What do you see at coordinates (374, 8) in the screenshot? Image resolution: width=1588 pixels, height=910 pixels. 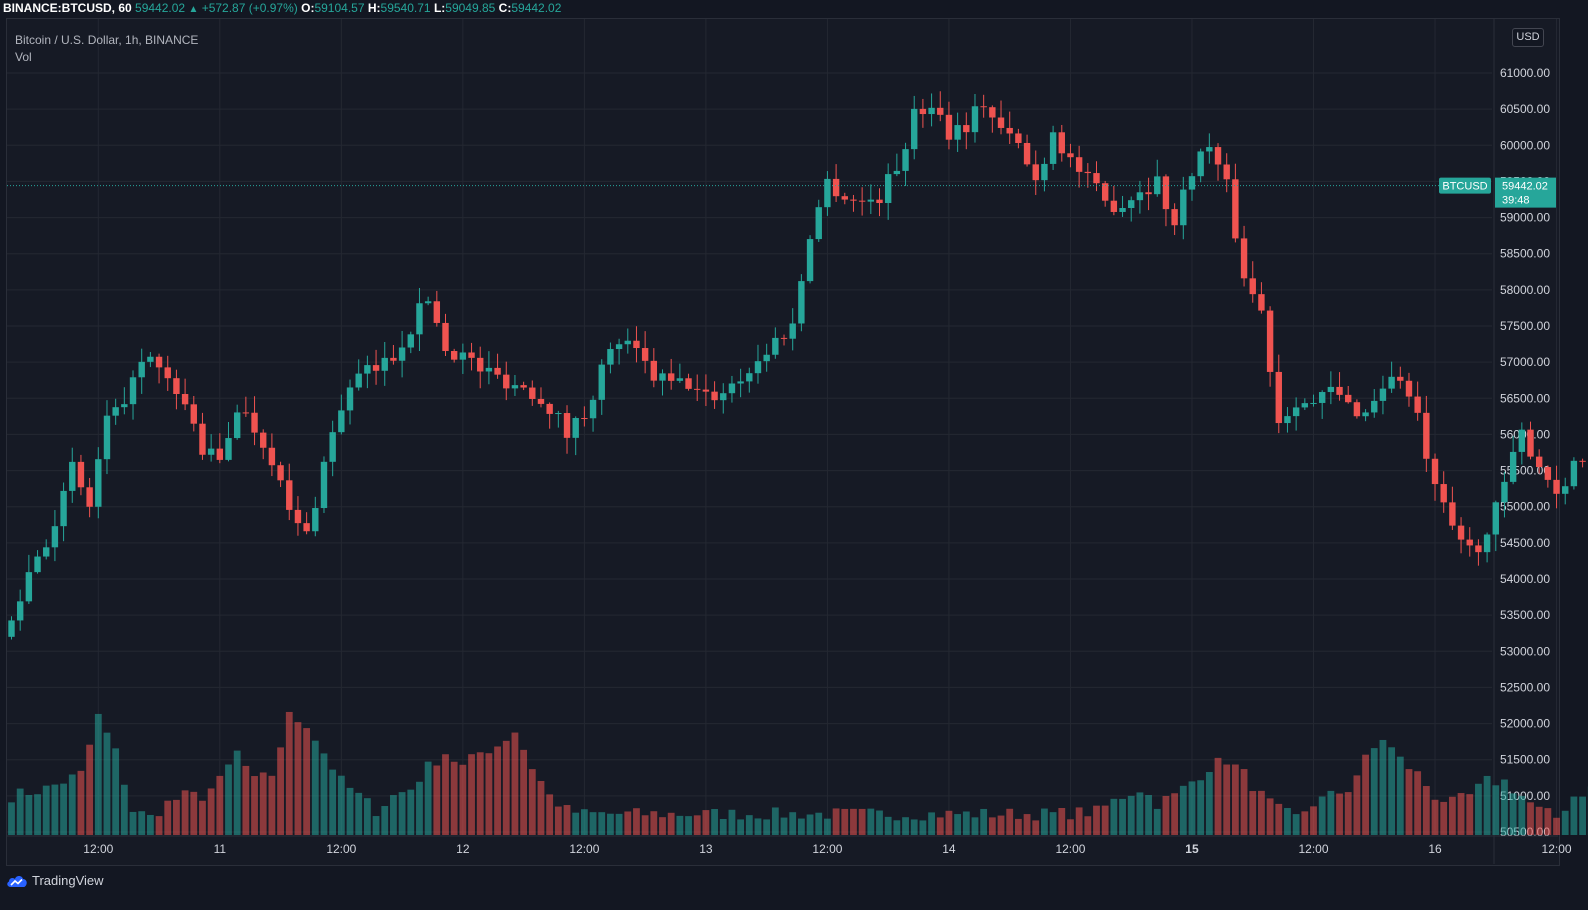 I see `high-label: H:` at bounding box center [374, 8].